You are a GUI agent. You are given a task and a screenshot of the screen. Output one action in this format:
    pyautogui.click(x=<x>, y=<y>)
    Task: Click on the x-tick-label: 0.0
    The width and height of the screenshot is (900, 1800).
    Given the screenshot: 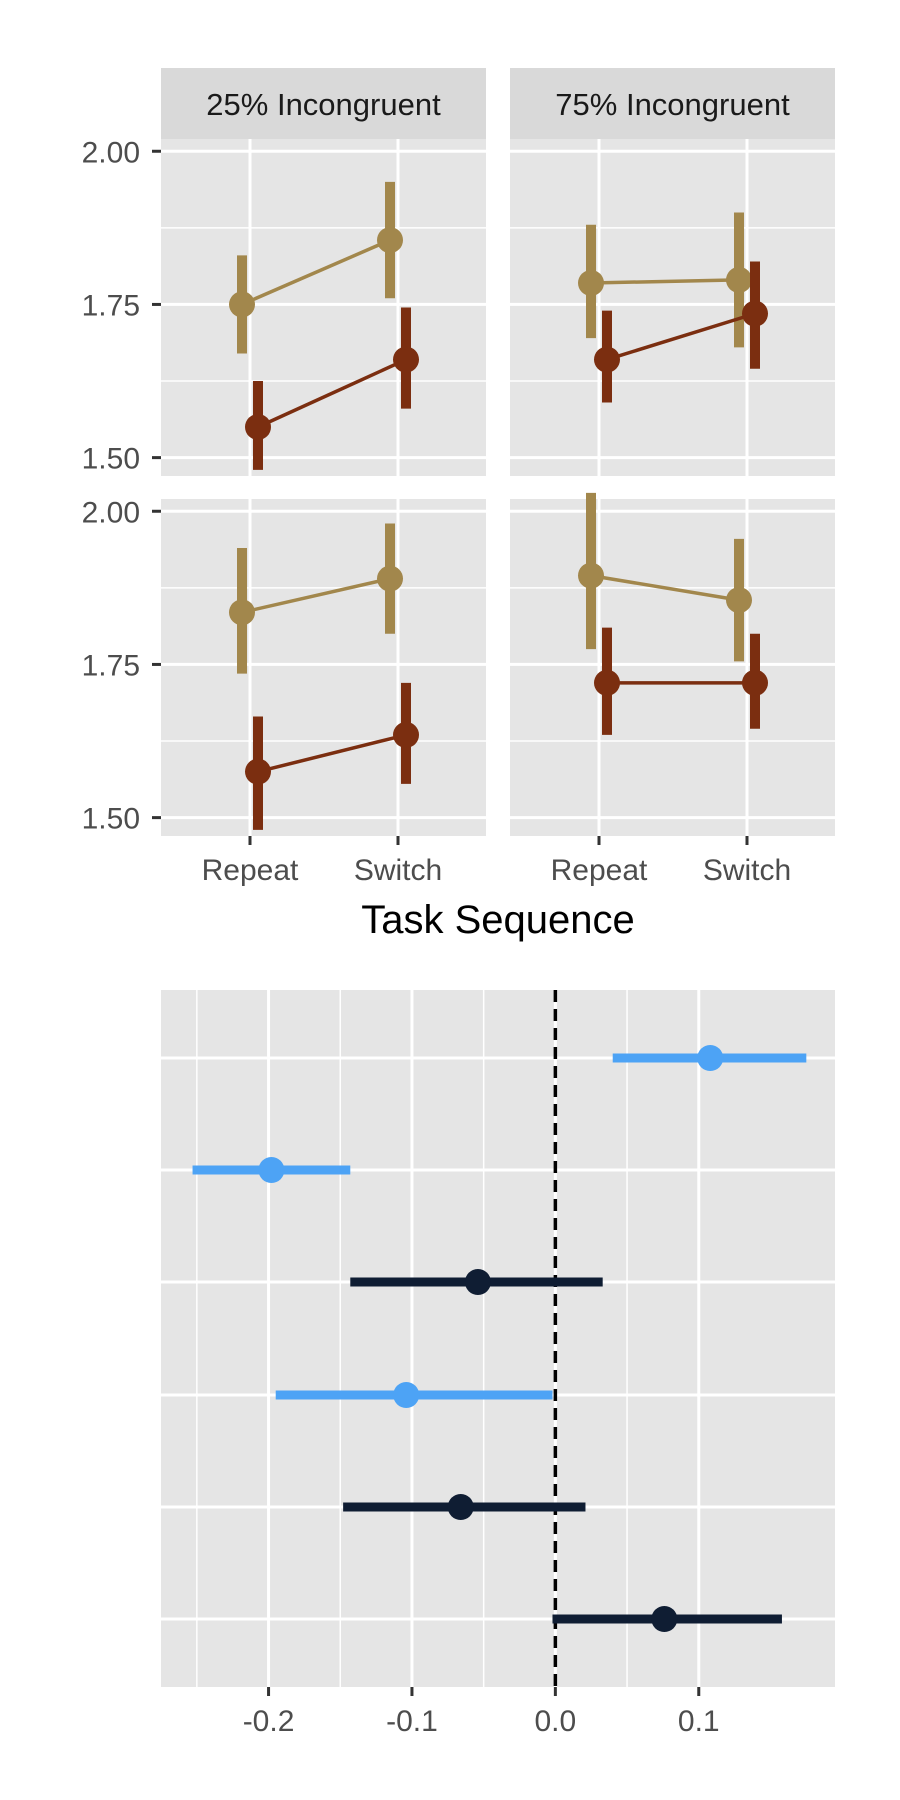 What is the action you would take?
    pyautogui.click(x=556, y=1721)
    